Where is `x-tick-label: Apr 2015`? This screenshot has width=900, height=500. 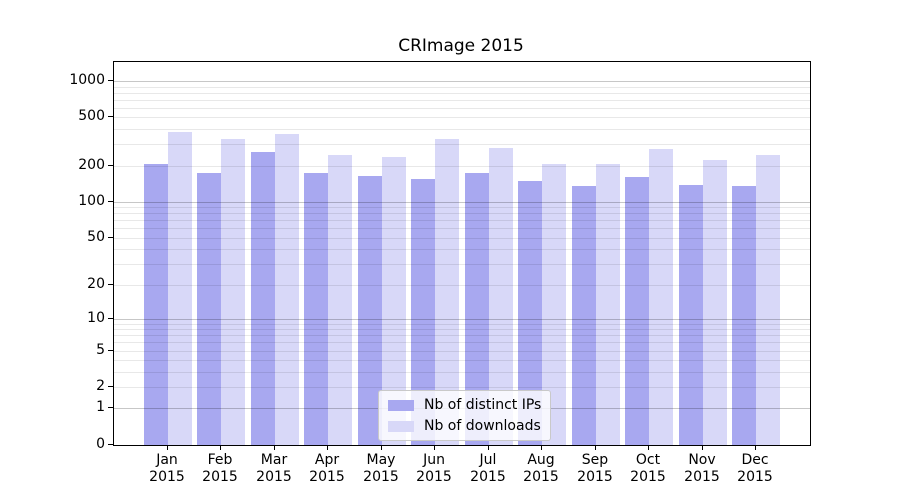
x-tick-label: Apr 2015 is located at coordinates (327, 469).